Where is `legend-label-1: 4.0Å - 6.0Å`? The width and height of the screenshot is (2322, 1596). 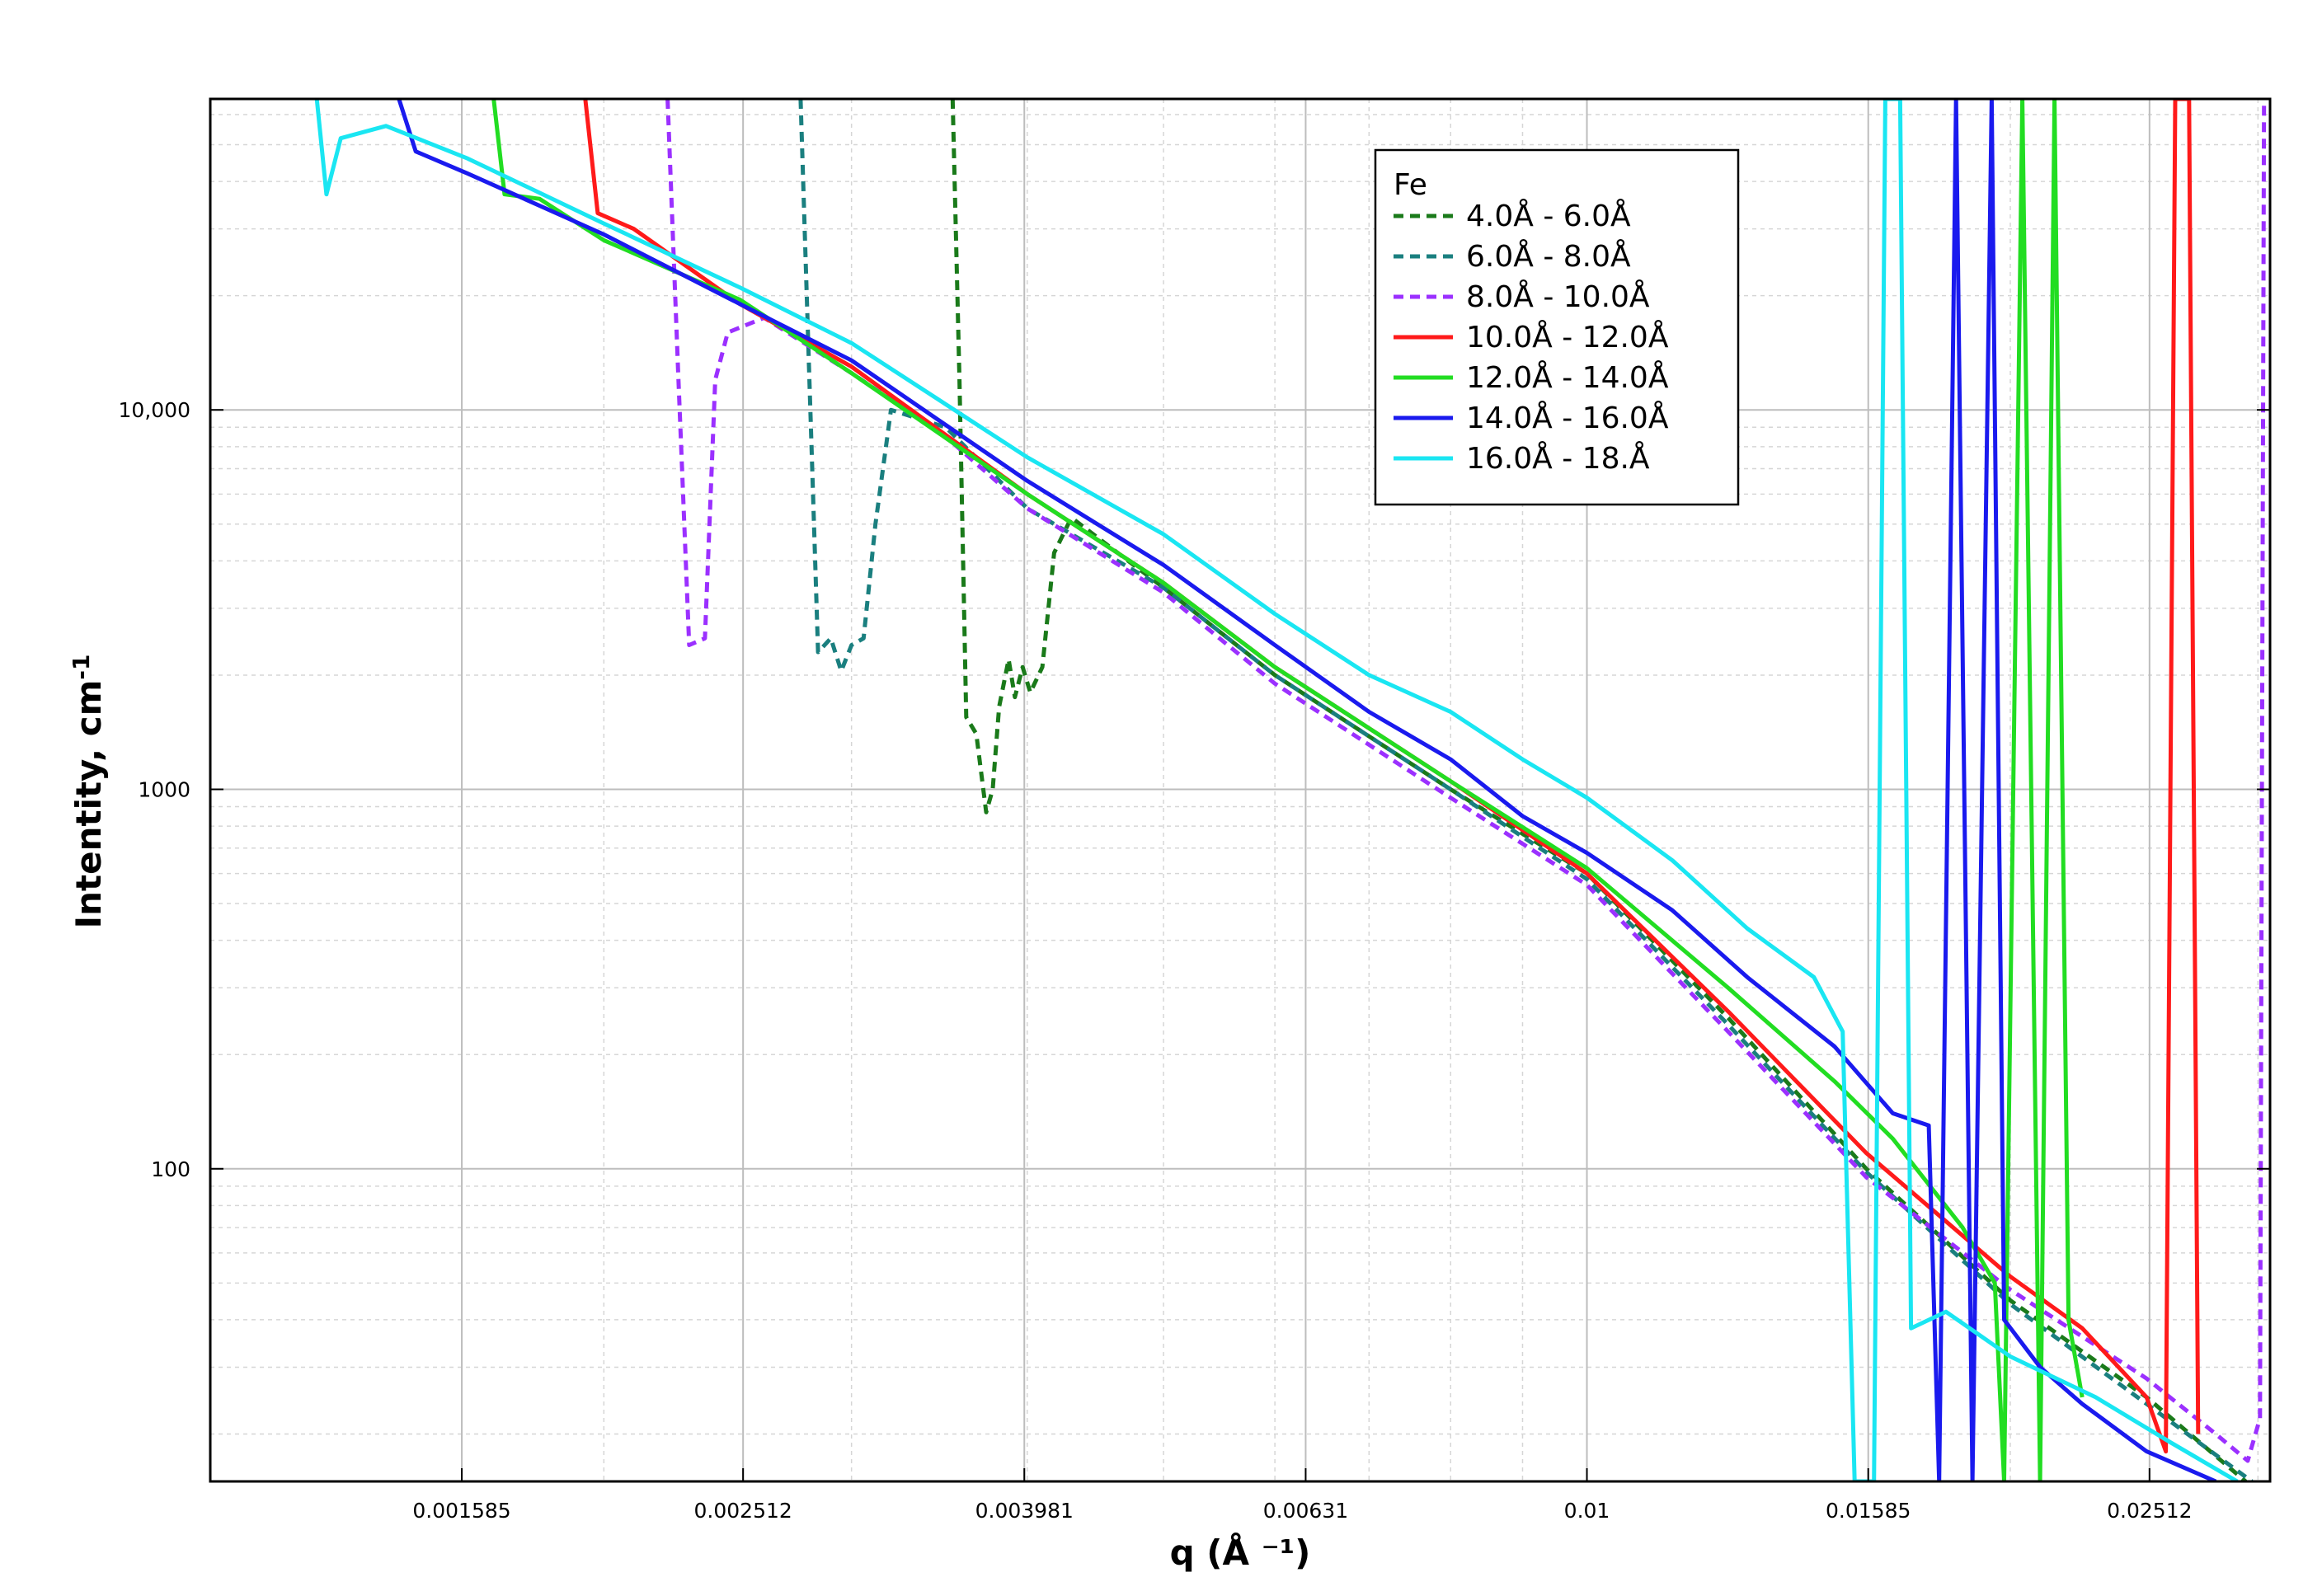 legend-label-1: 4.0Å - 6.0Å is located at coordinates (1548, 215).